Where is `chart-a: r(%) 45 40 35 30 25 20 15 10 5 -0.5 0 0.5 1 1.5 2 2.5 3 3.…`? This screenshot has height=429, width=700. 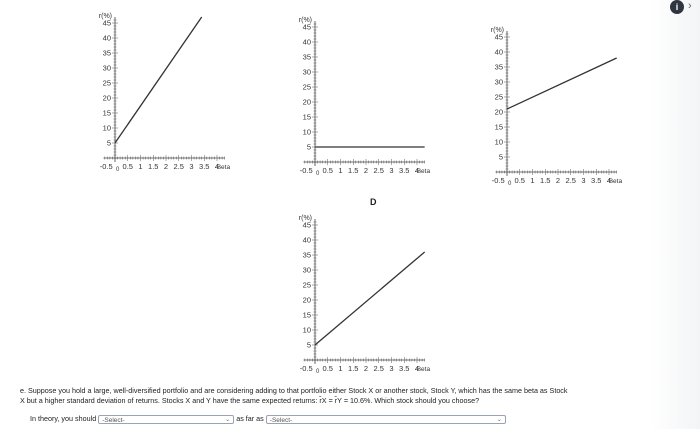
chart-a: r(%) 45 40 35 30 25 20 15 10 5 -0.5 0 0.5 1 1.5 2 2.5 3 3.… is located at coordinates (177, 99).